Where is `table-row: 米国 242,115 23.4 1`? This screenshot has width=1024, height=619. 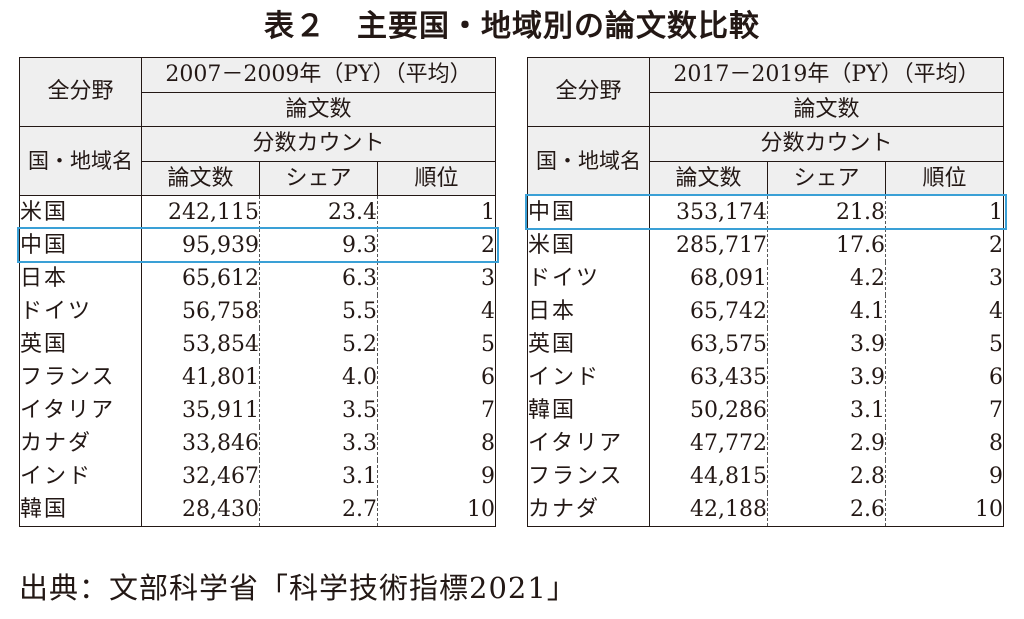 table-row: 米国 242,115 23.4 1 is located at coordinates (257, 212).